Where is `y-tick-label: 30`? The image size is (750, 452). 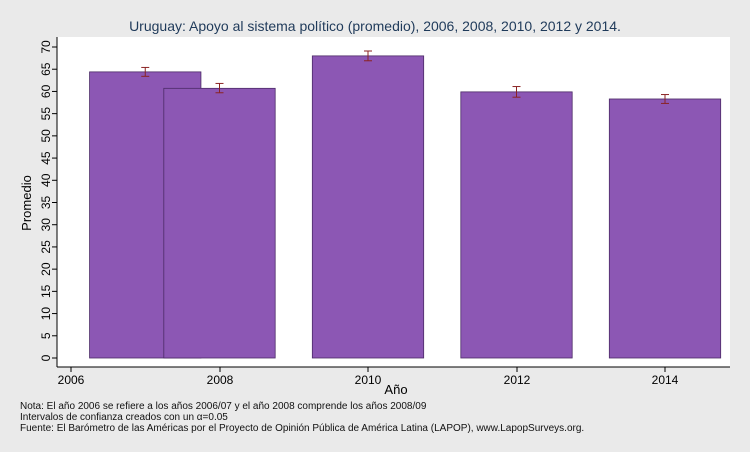
y-tick-label: 30 is located at coordinates (46, 225).